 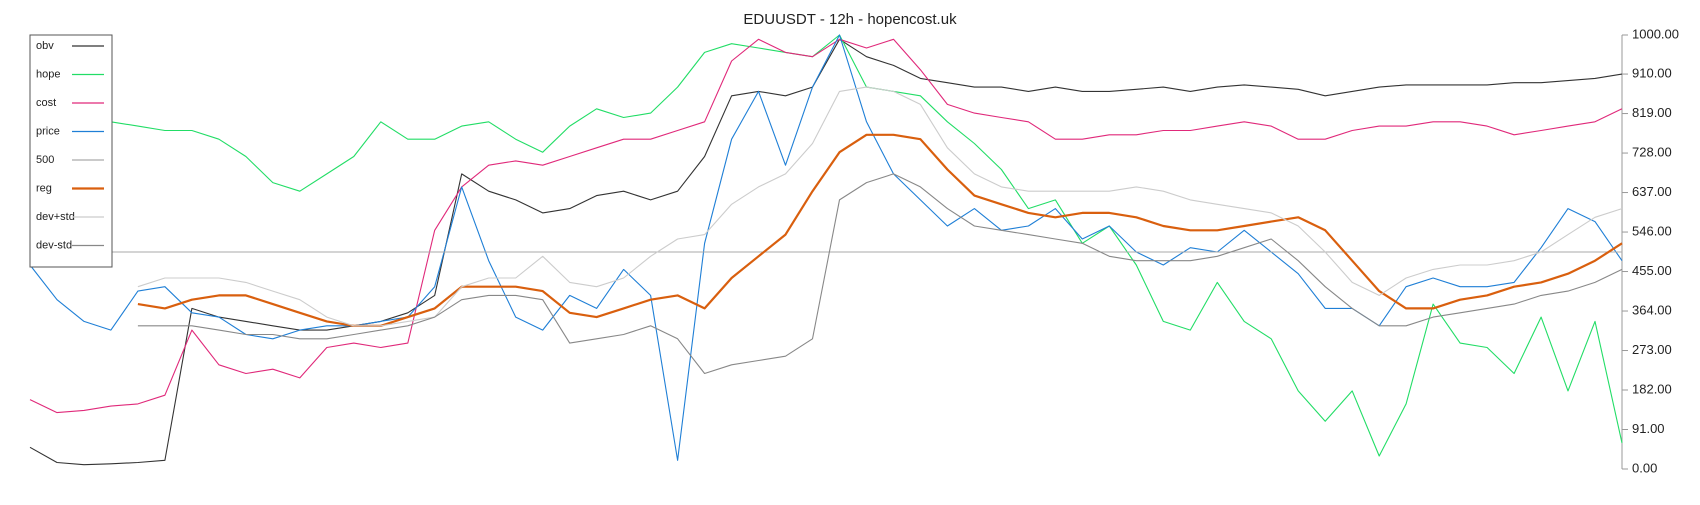 I want to click on y-tick-label: 273.00, so click(x=1652, y=349).